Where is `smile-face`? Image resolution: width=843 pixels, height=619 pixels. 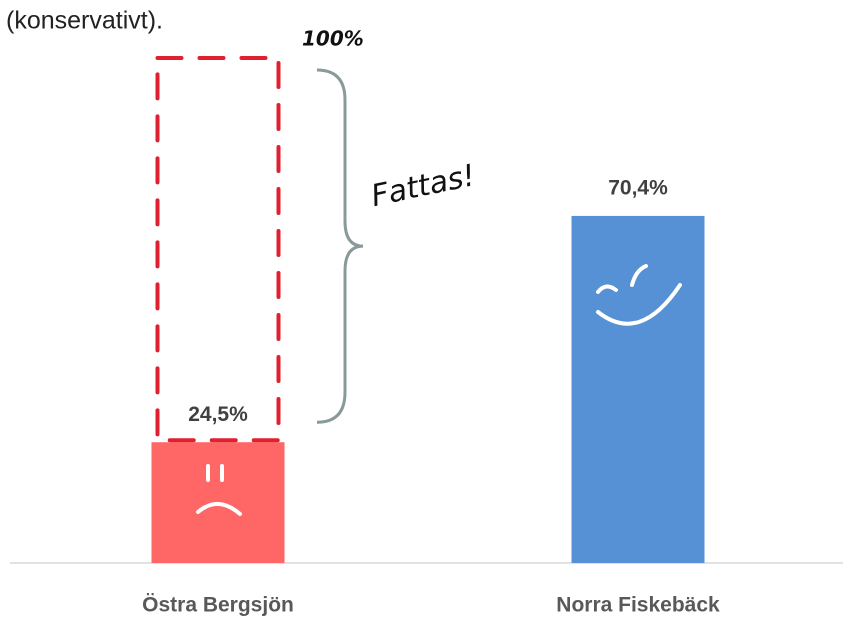 smile-face is located at coordinates (639, 295).